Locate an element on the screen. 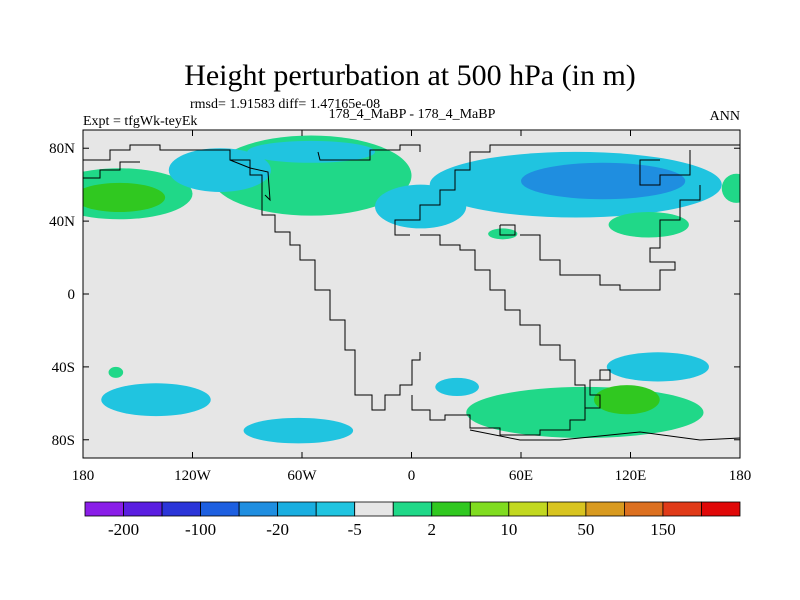 The height and width of the screenshot is (600, 800). region-s-pacific-south-neg is located at coordinates (298, 430).